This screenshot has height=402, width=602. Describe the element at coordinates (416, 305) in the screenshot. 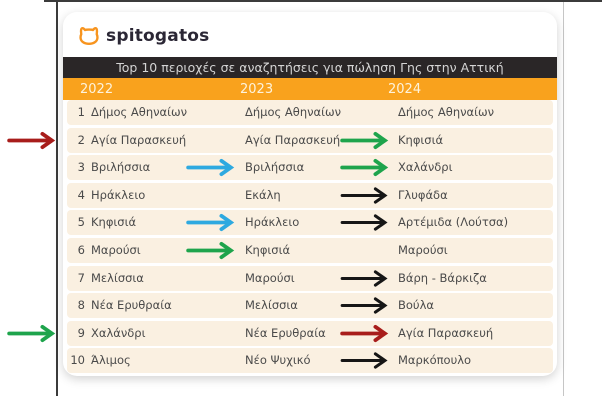

I see `area-cell-y2024: Βούλα` at that location.